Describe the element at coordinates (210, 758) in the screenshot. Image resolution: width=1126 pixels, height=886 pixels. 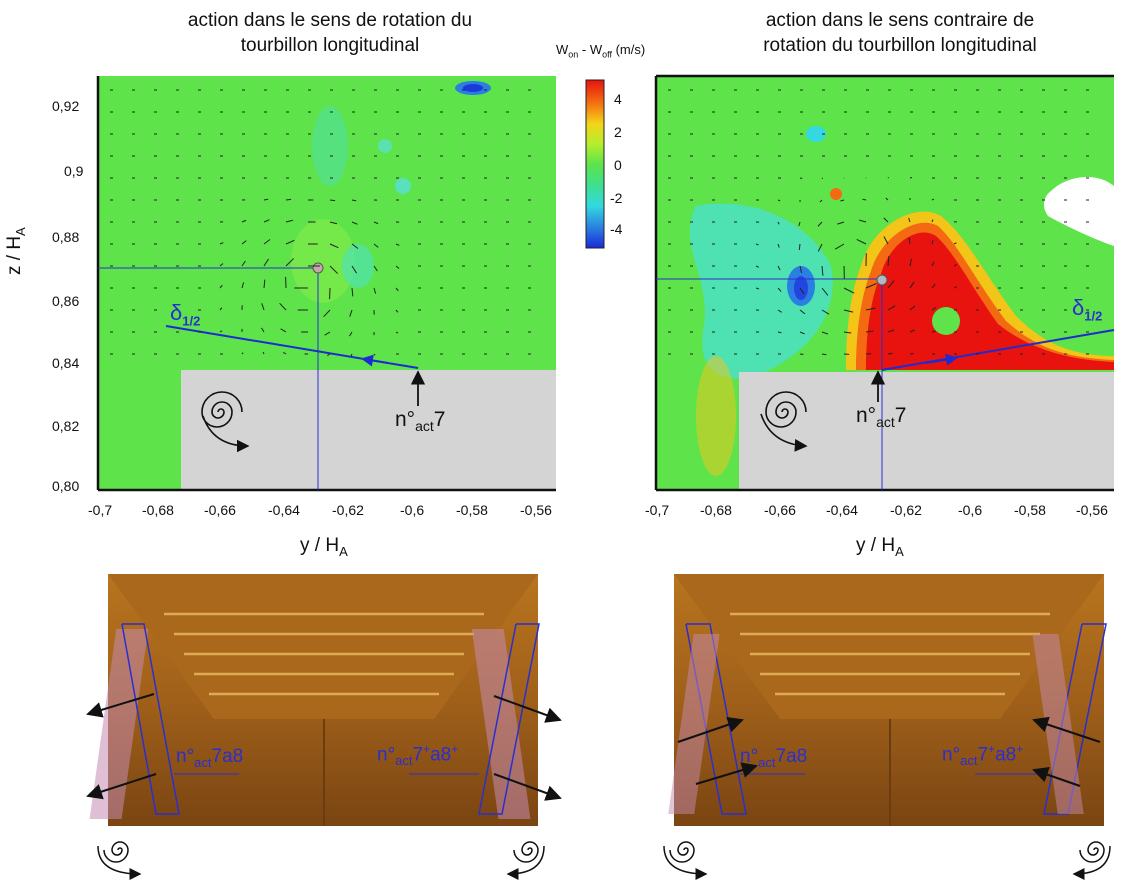
I see `left-photo-label-a: n°act7a8` at that location.